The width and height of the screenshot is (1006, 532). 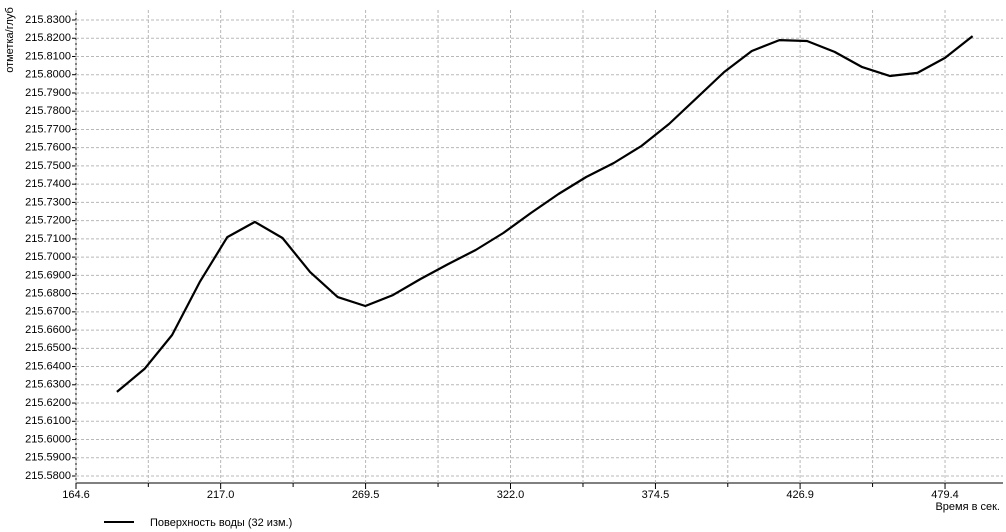 What do you see at coordinates (48, 476) in the screenshot?
I see `y-tick-label: 215.5800` at bounding box center [48, 476].